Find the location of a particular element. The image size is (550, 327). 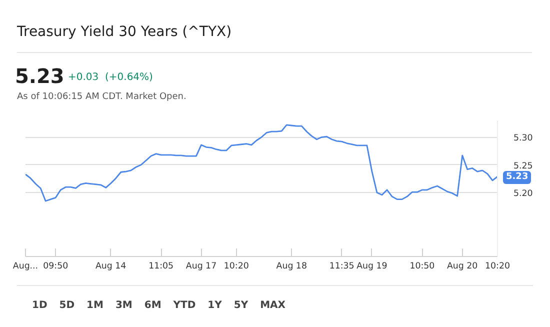

text: 1M is located at coordinates (95, 305).